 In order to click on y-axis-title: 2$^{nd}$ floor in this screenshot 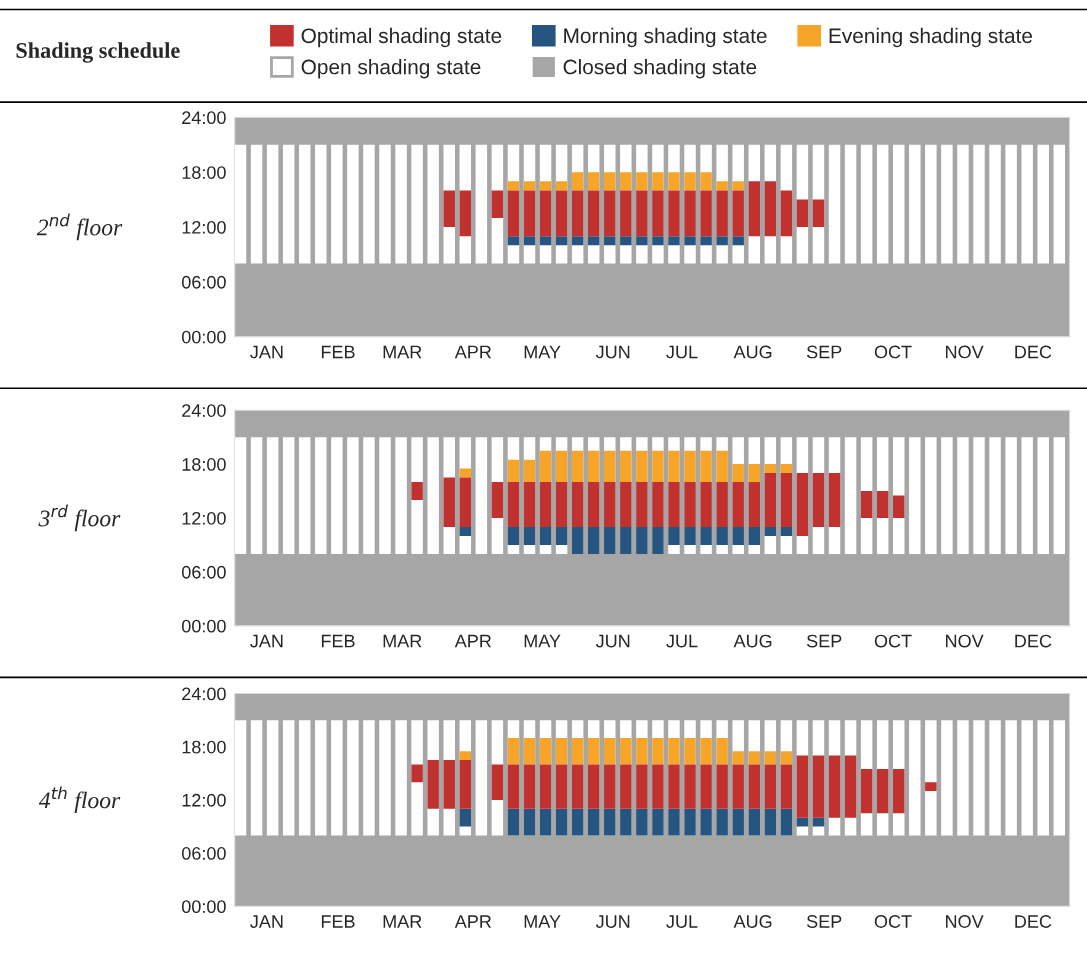, I will do `click(79, 227)`.